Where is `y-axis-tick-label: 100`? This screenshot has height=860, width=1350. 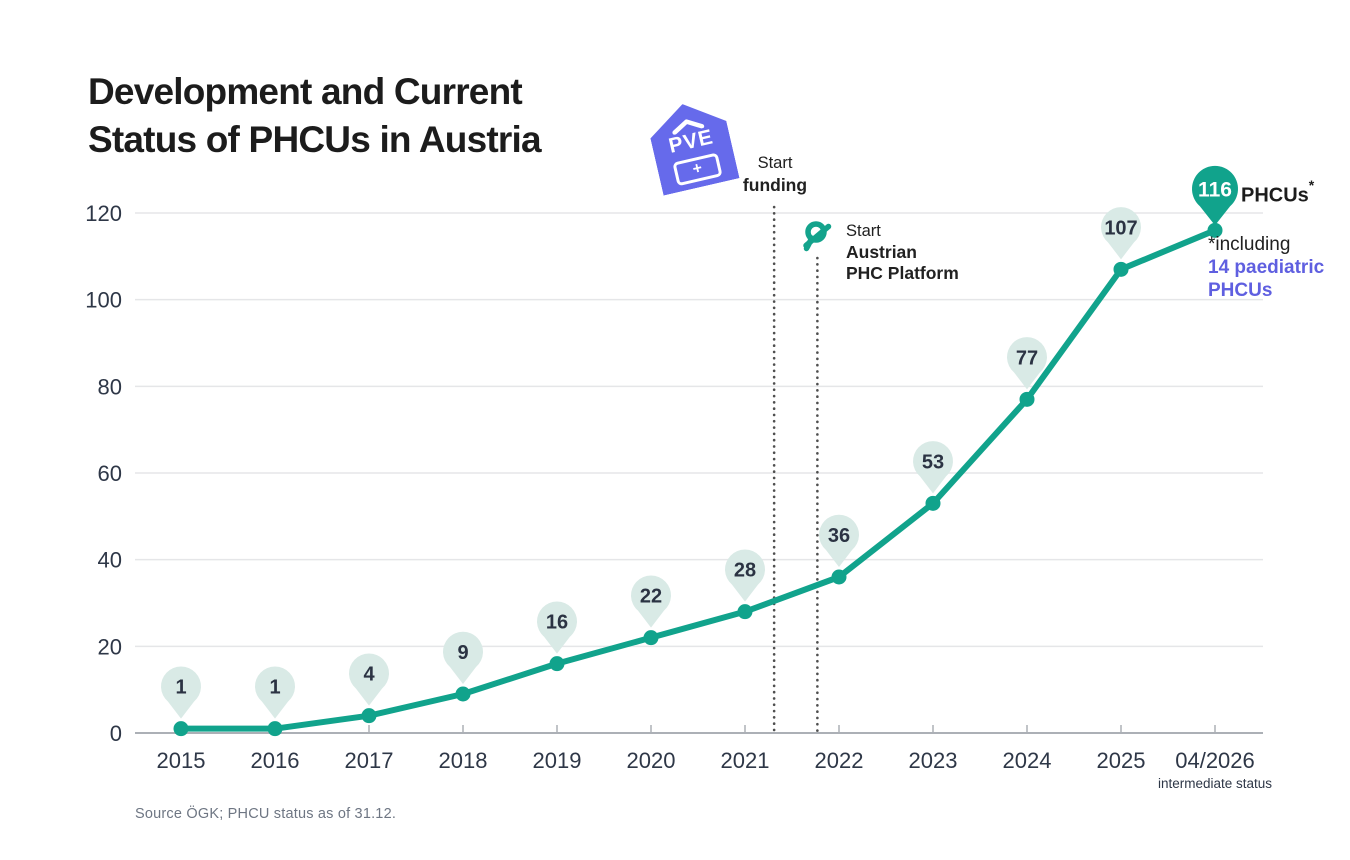
y-axis-tick-label: 100 is located at coordinates (103, 300).